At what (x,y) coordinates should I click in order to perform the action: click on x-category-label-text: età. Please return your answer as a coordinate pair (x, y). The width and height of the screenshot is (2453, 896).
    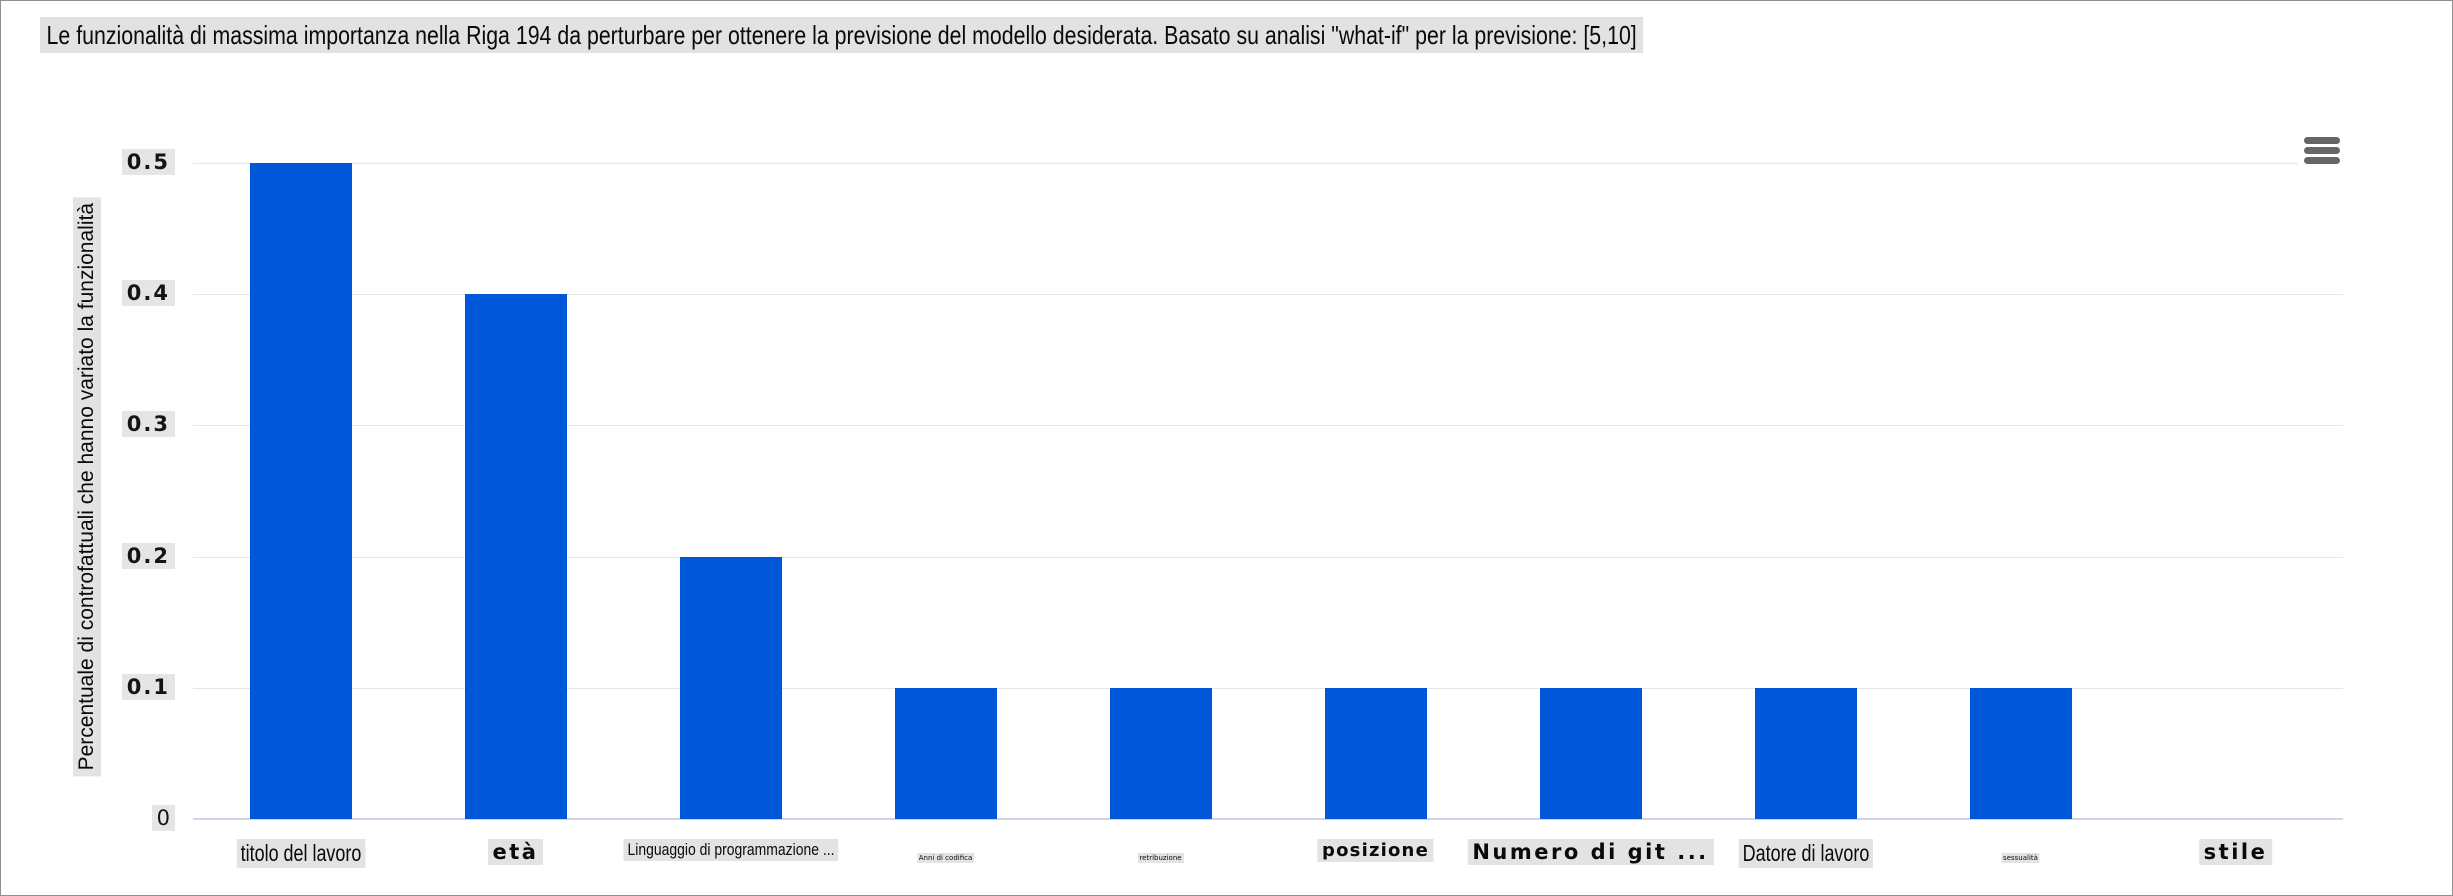
    Looking at the image, I should click on (515, 852).